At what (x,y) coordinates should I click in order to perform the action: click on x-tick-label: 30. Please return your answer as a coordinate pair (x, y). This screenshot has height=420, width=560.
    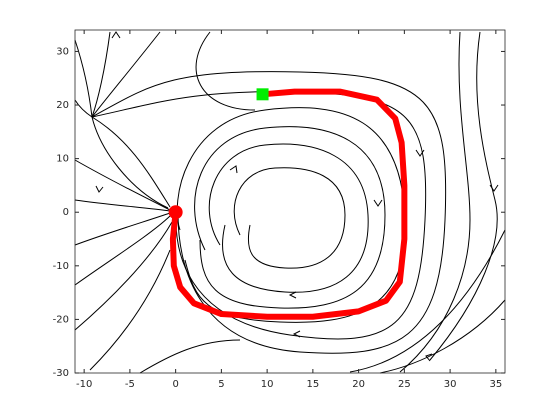
    Looking at the image, I should click on (450, 384).